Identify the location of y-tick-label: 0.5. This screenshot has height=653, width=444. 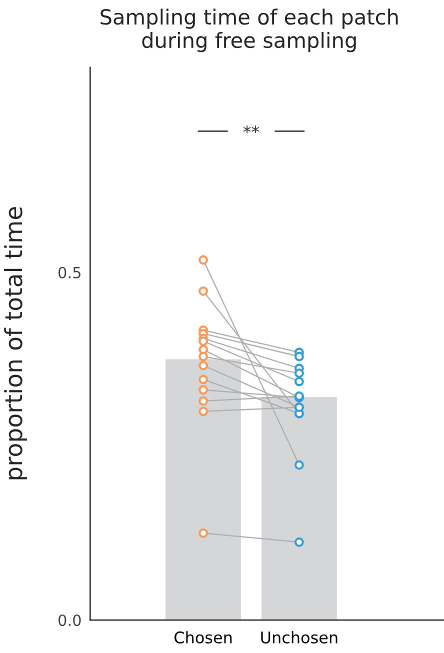
(69, 272).